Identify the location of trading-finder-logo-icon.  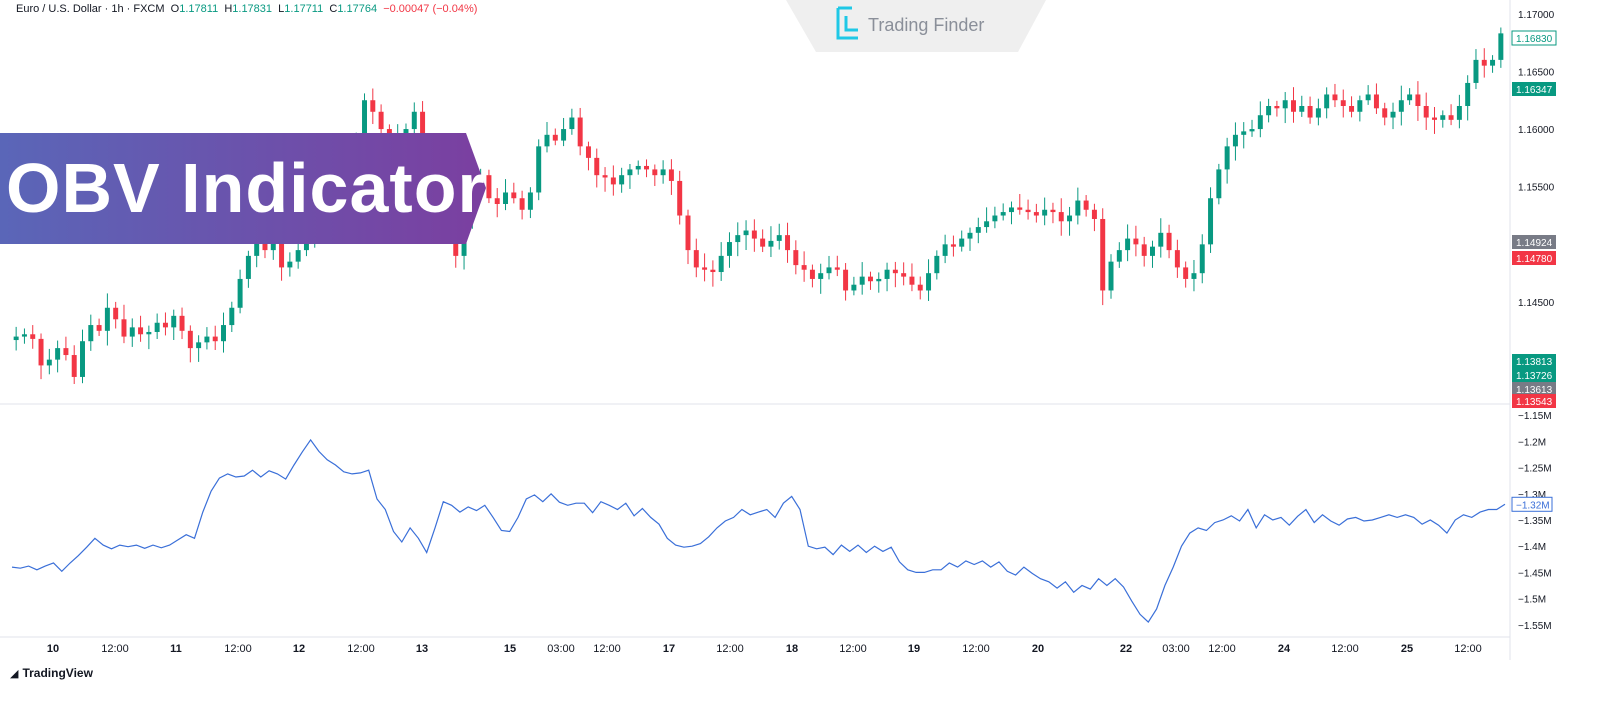
(847, 23).